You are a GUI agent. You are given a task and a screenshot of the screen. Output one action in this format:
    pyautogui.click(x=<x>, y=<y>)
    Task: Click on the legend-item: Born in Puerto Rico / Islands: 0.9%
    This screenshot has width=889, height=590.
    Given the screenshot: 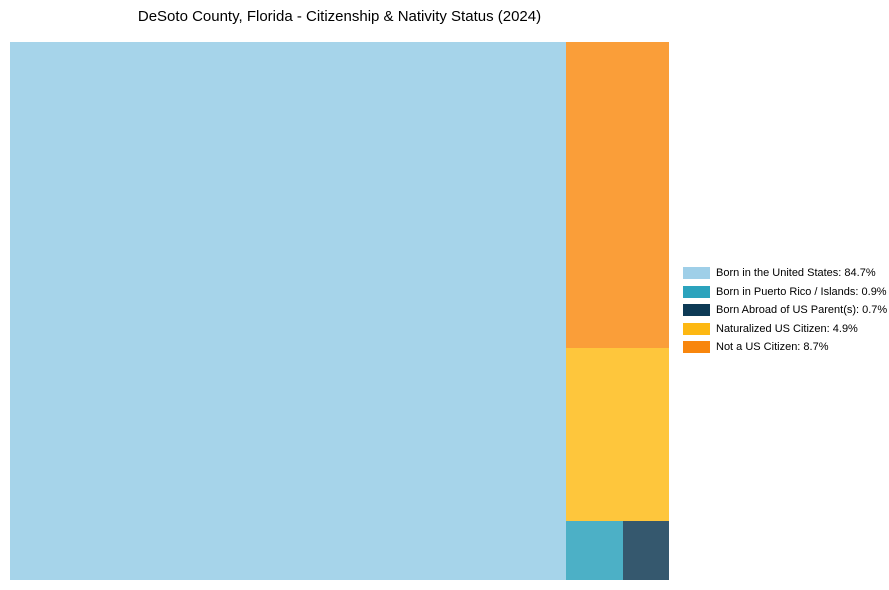 What is the action you would take?
    pyautogui.click(x=785, y=291)
    